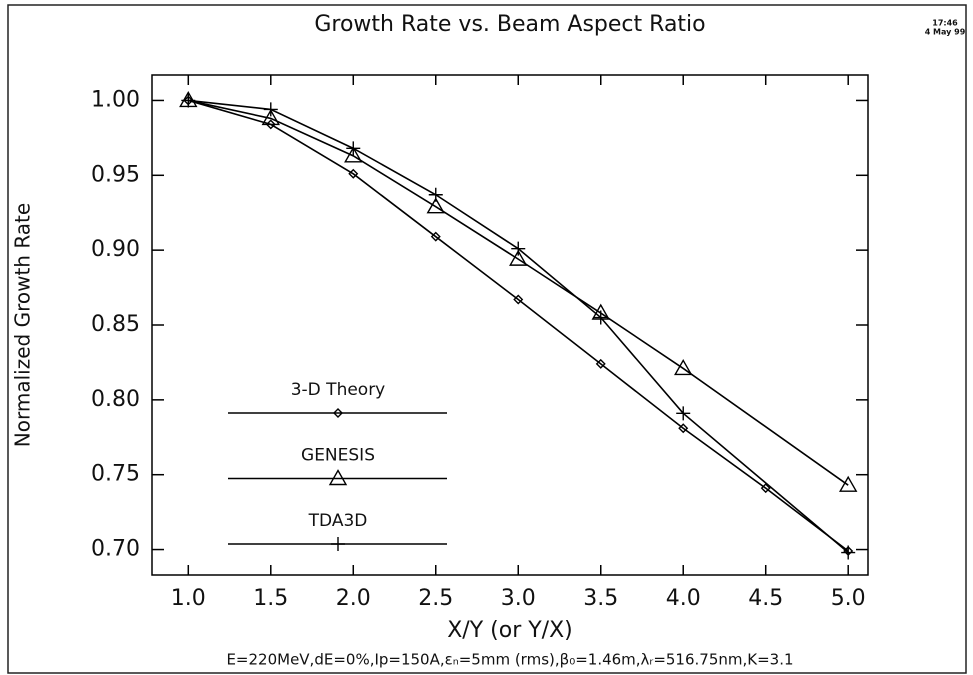 This screenshot has width=973, height=675. I want to click on y-tick-label: 0.75, so click(115, 474).